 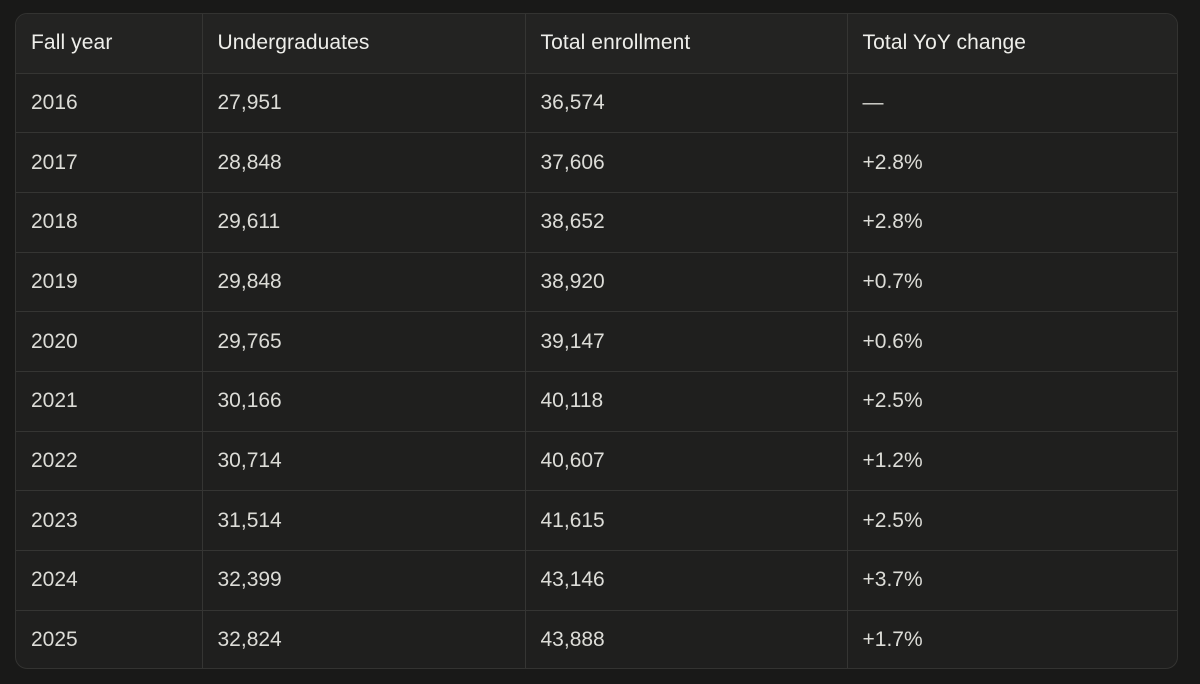 I want to click on cell-undergraduates: 30,166, so click(x=364, y=401).